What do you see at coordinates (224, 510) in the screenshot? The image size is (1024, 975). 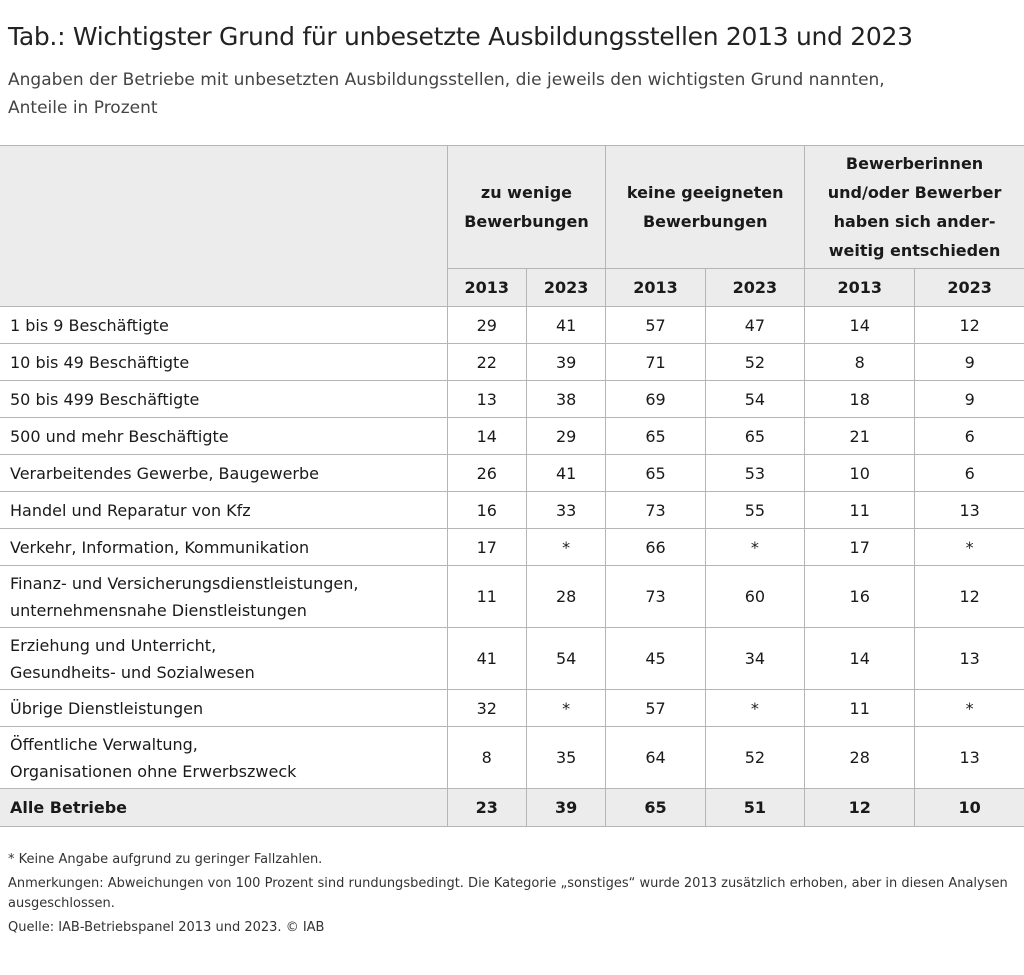 I see `row-label: Handel und Reparatur von Kfz` at bounding box center [224, 510].